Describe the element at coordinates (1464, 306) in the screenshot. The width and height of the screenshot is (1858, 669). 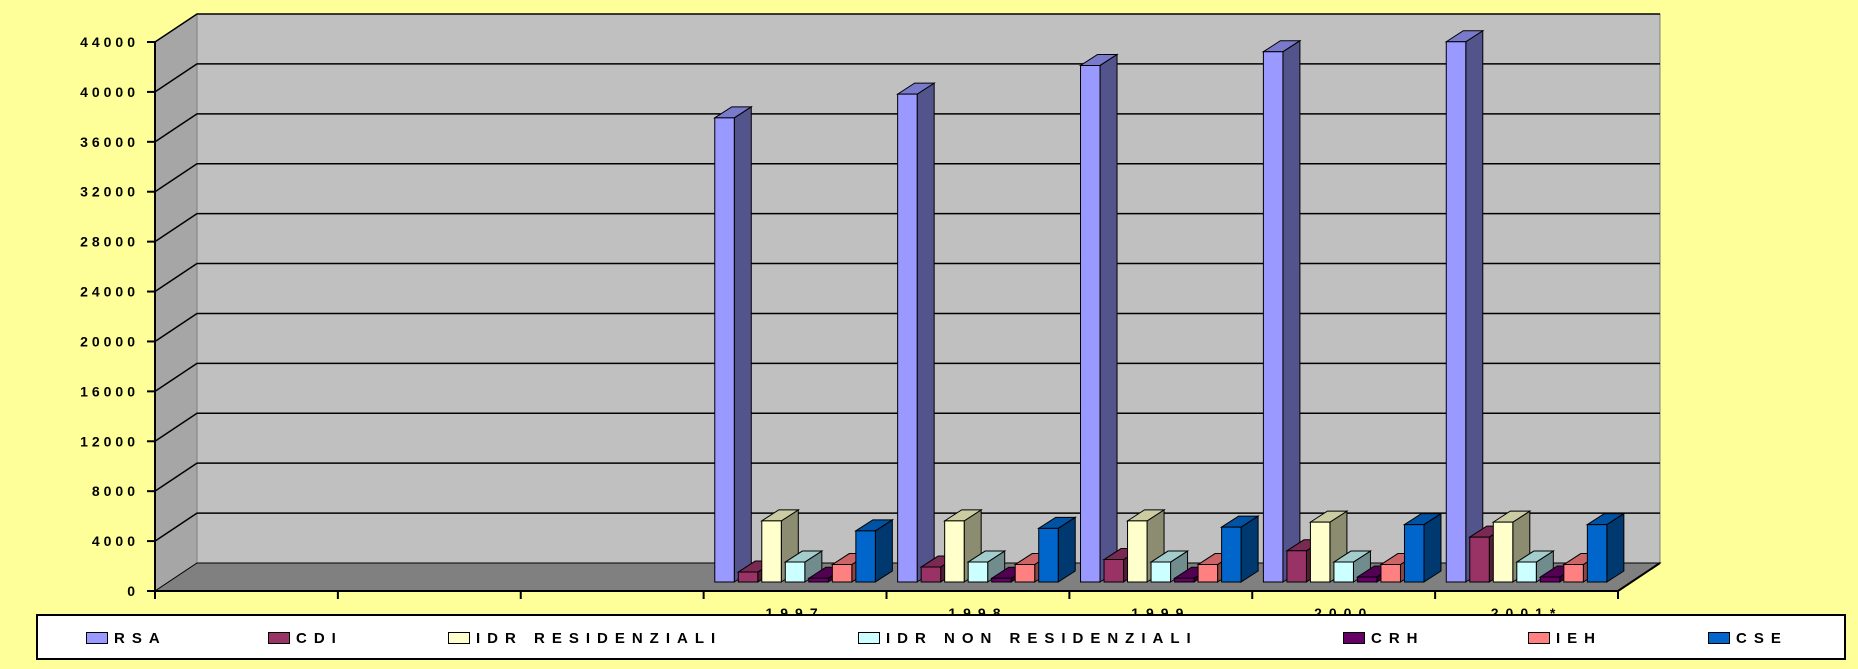
I see `bar-rsa-2001` at that location.